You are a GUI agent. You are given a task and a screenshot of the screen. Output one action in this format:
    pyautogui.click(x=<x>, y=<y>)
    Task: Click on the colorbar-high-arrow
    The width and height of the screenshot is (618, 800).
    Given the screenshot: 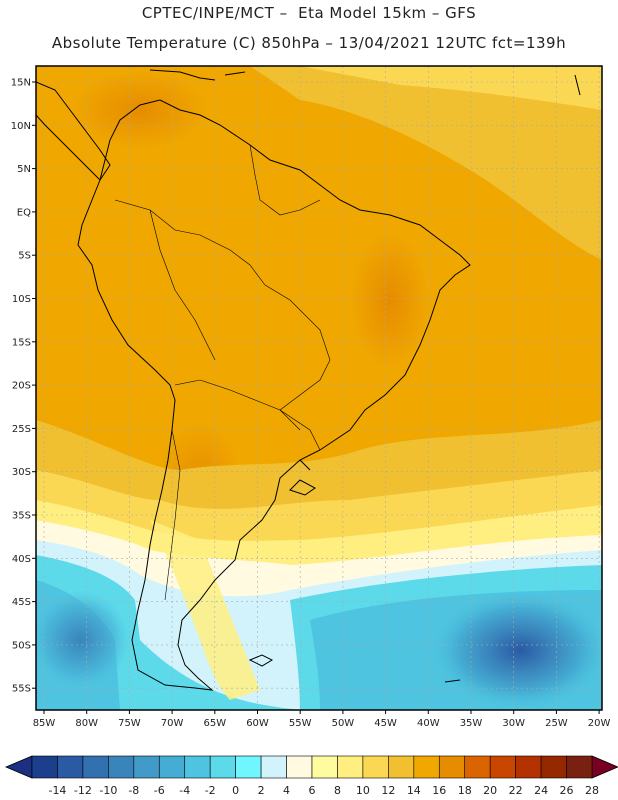 What is the action you would take?
    pyautogui.click(x=604, y=767)
    